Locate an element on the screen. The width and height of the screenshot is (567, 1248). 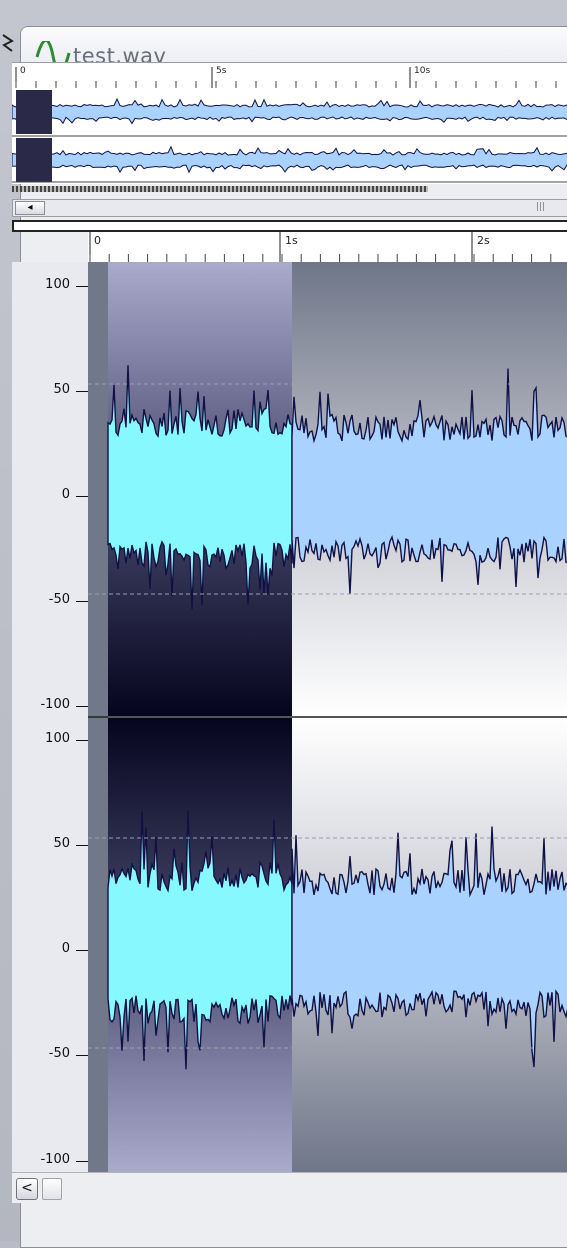
overview-ruler-label: 0 is located at coordinates (23, 71).